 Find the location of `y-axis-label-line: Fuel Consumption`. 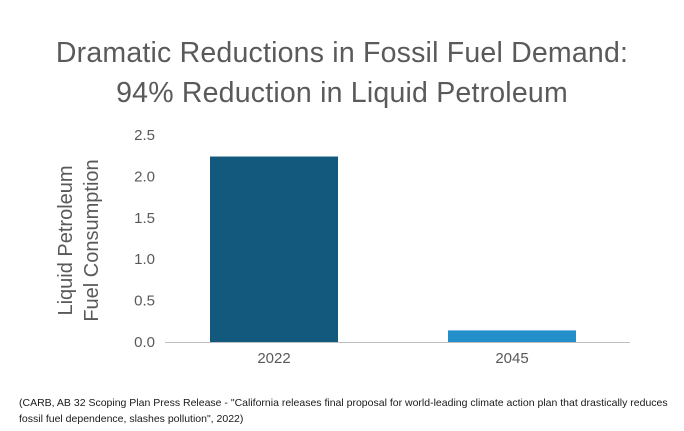

y-axis-label-line: Fuel Consumption is located at coordinates (92, 240).